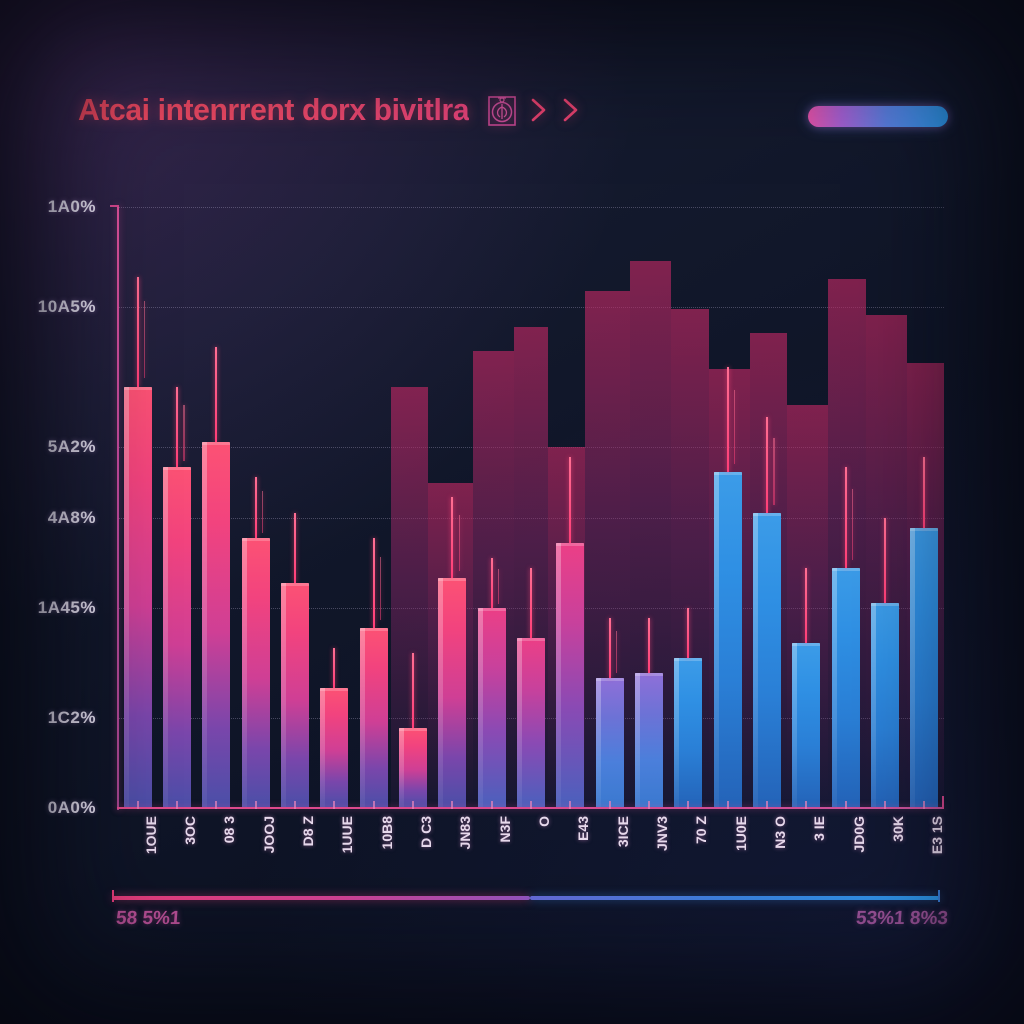  What do you see at coordinates (898, 829) in the screenshot?
I see `x-axis-tick-label: 30K` at bounding box center [898, 829].